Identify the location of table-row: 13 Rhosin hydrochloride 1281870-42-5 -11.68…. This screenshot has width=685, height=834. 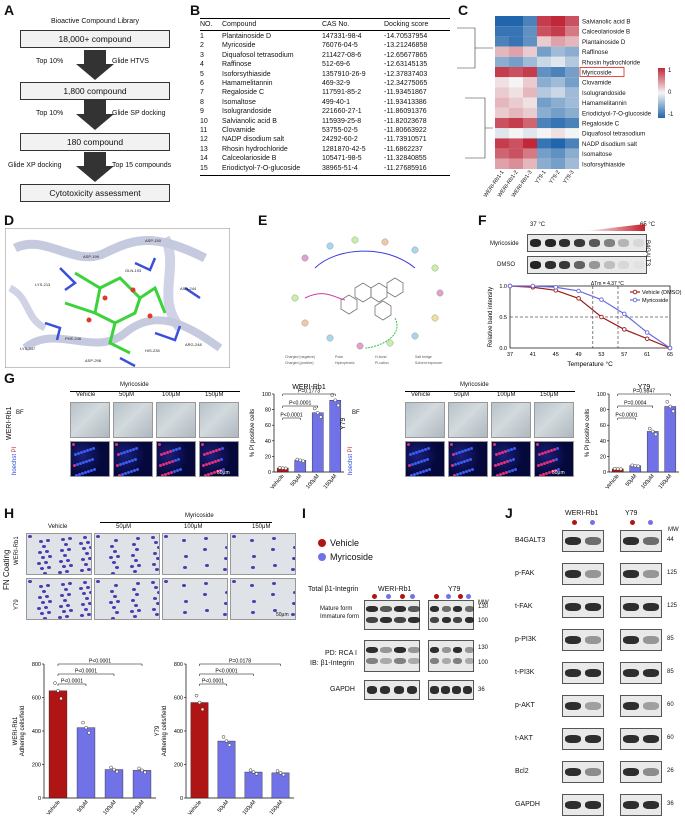
(325, 149).